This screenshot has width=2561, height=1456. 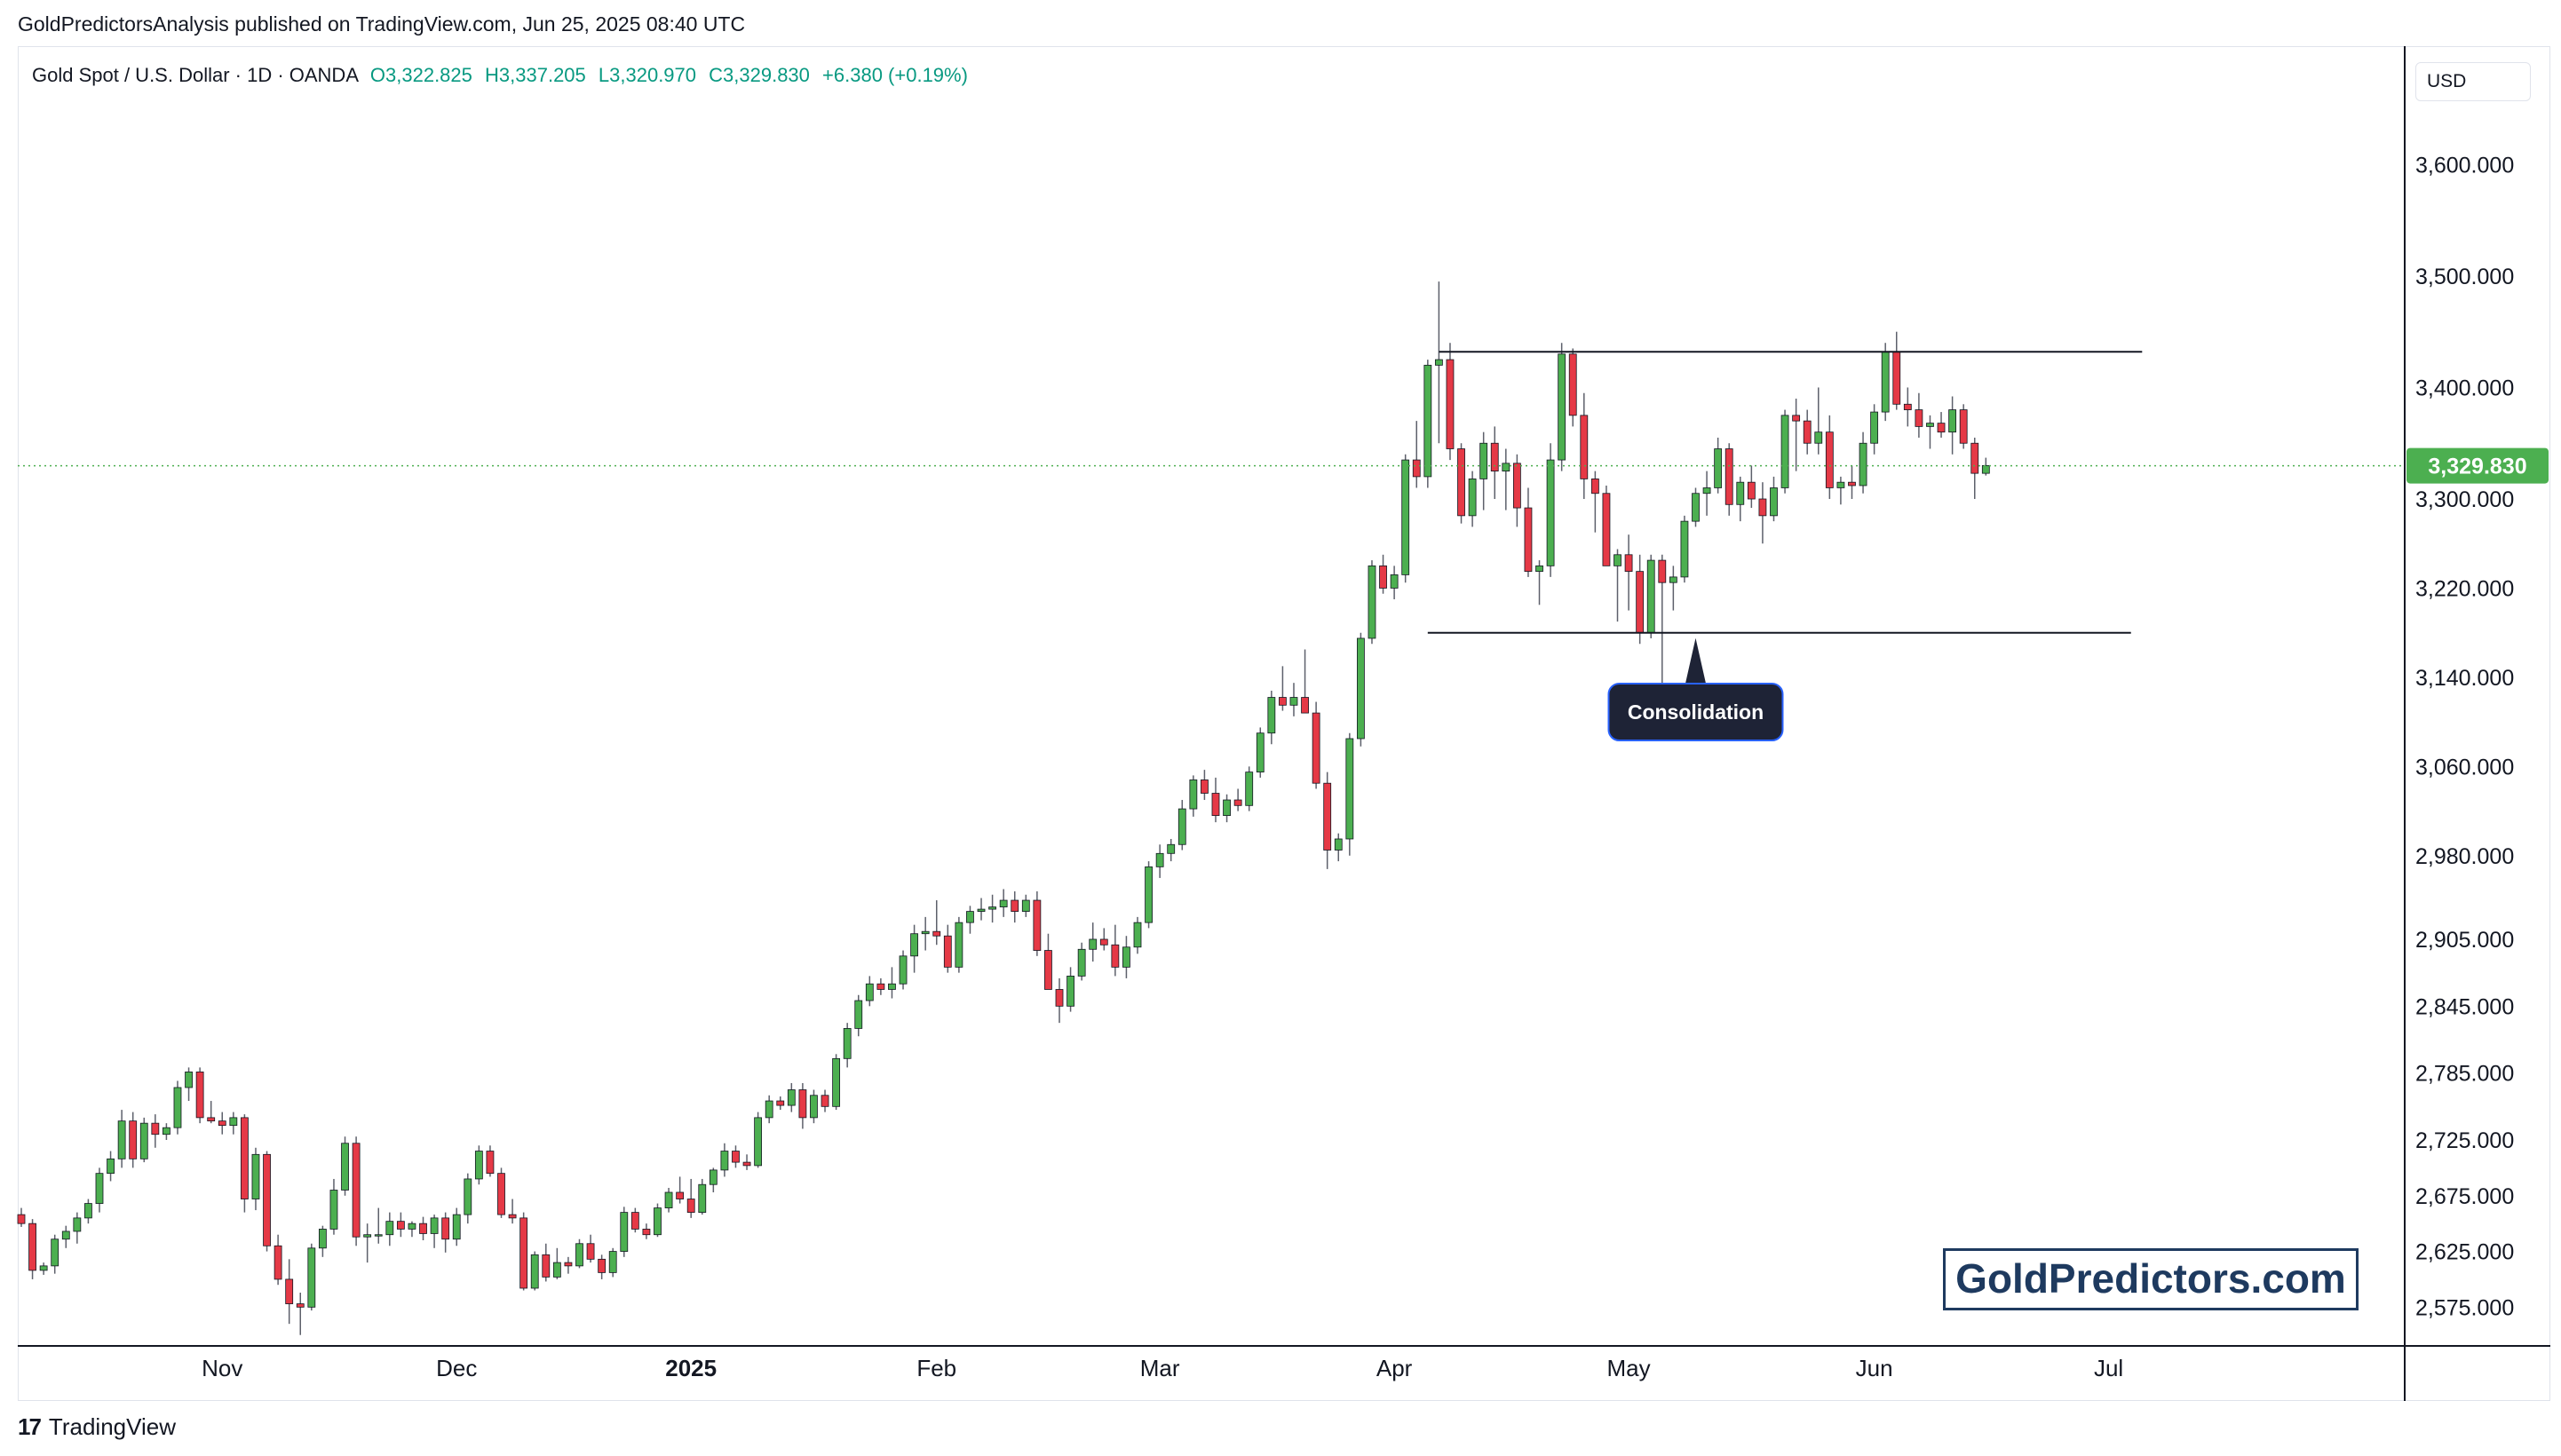 I want to click on currency-selector: USD, so click(x=2473, y=81).